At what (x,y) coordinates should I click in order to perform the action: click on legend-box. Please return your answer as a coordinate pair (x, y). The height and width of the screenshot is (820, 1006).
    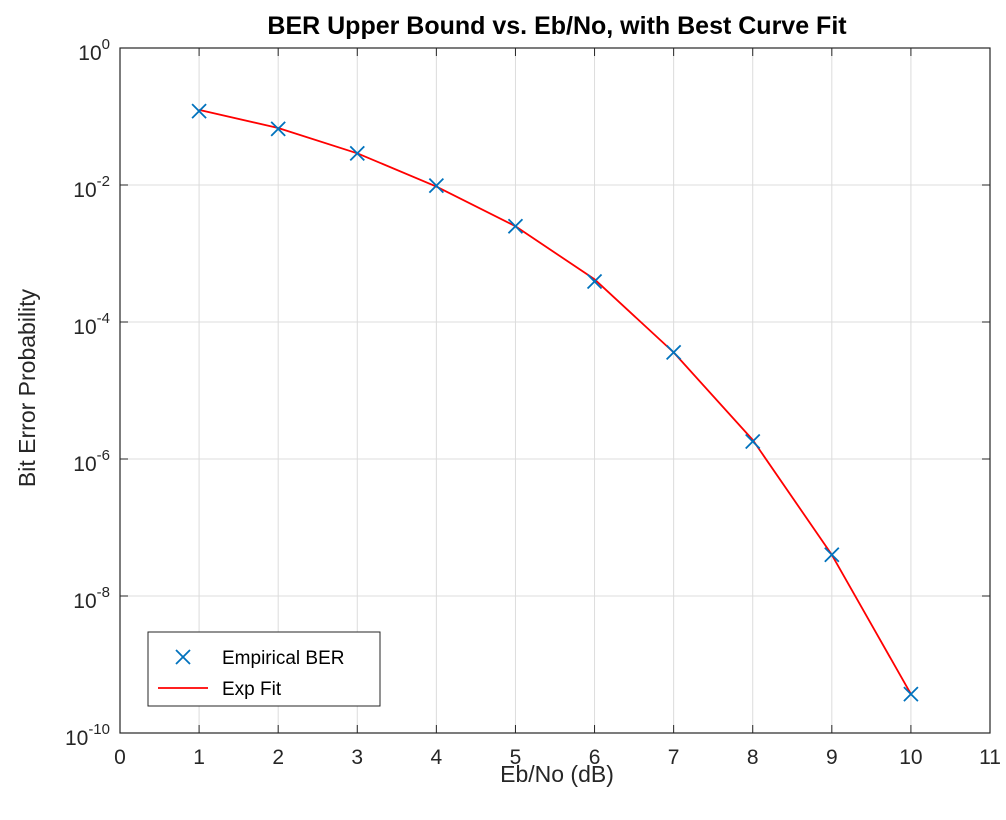
    Looking at the image, I should click on (264, 669).